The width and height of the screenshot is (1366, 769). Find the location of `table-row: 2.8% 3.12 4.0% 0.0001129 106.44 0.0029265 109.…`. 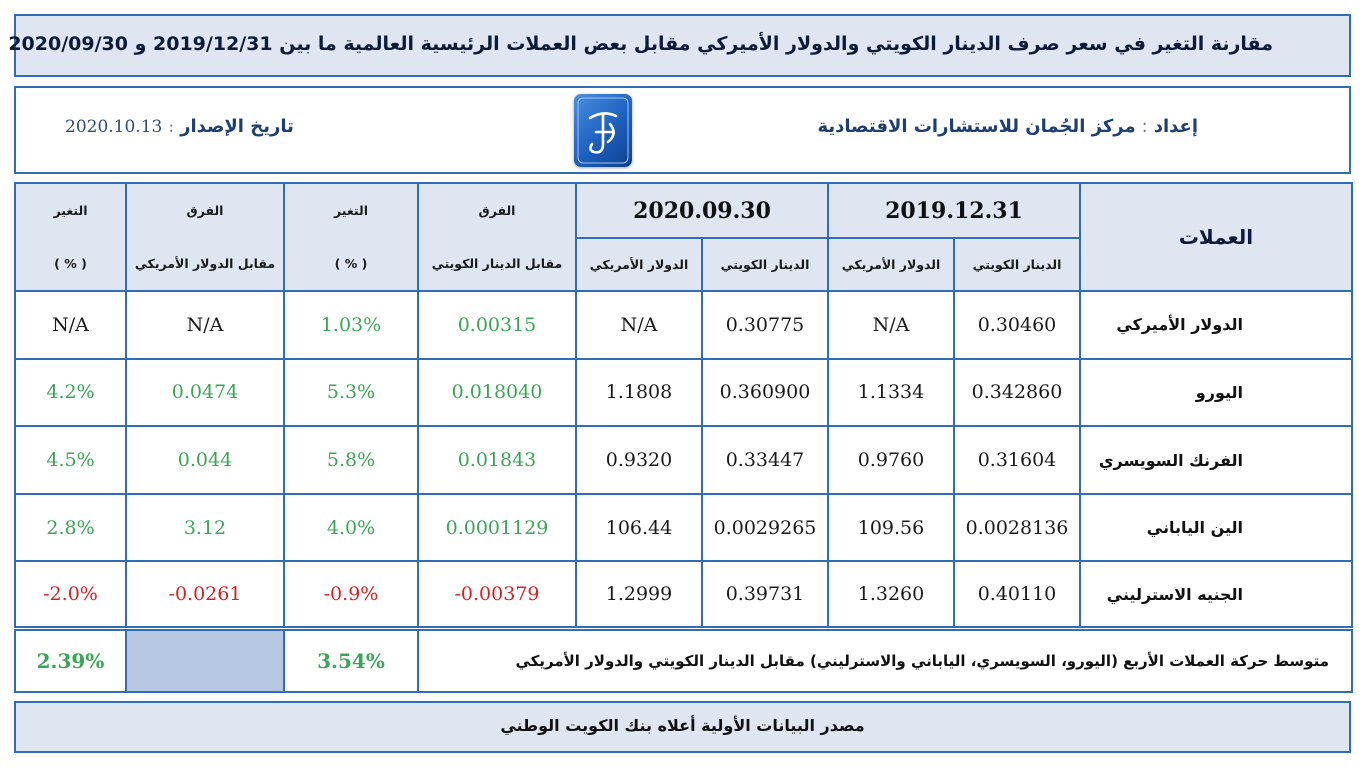

table-row: 2.8% 3.12 4.0% 0.0001129 106.44 0.0029265 109.… is located at coordinates (683, 527).